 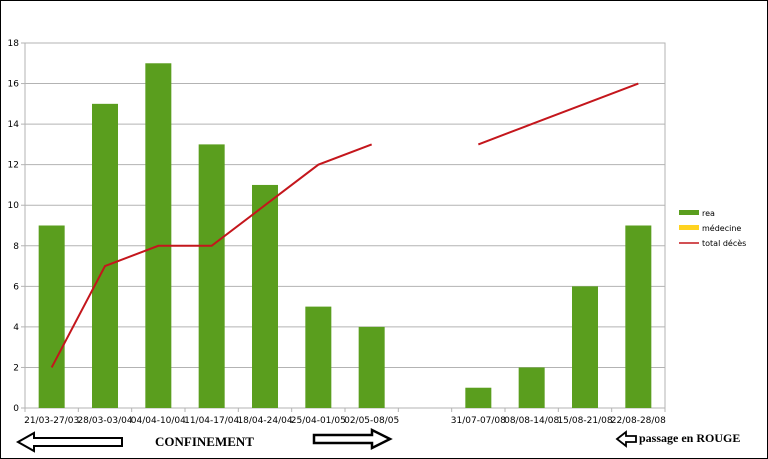 I want to click on x-tick-label: 18/04-24/04, so click(x=264, y=421).